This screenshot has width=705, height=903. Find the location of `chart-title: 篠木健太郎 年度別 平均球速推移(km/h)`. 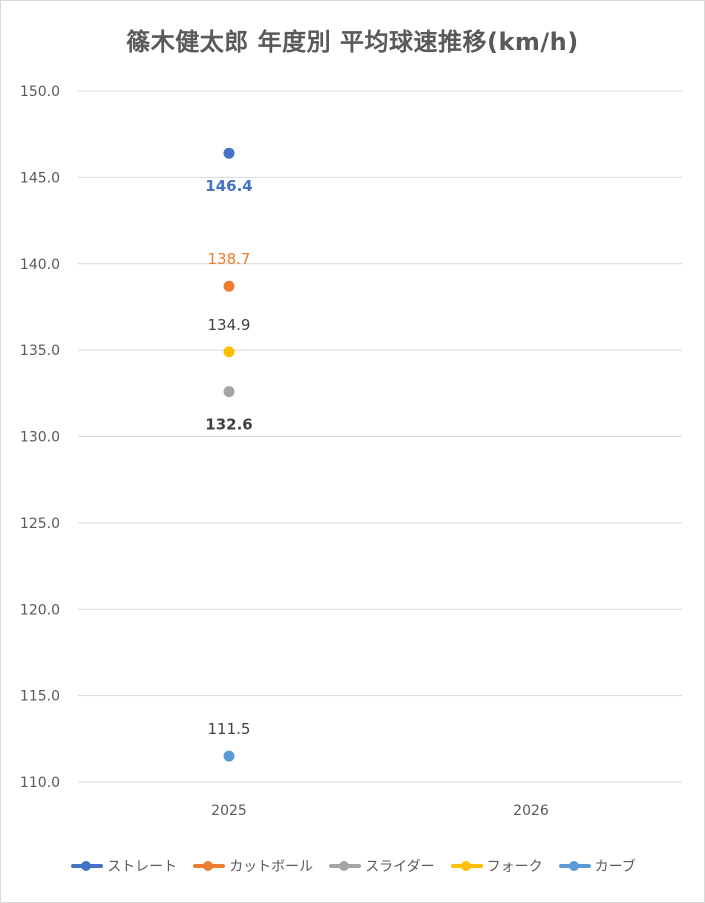

chart-title: 篠木健太郎 年度別 平均球速推移(km/h) is located at coordinates (352, 42).